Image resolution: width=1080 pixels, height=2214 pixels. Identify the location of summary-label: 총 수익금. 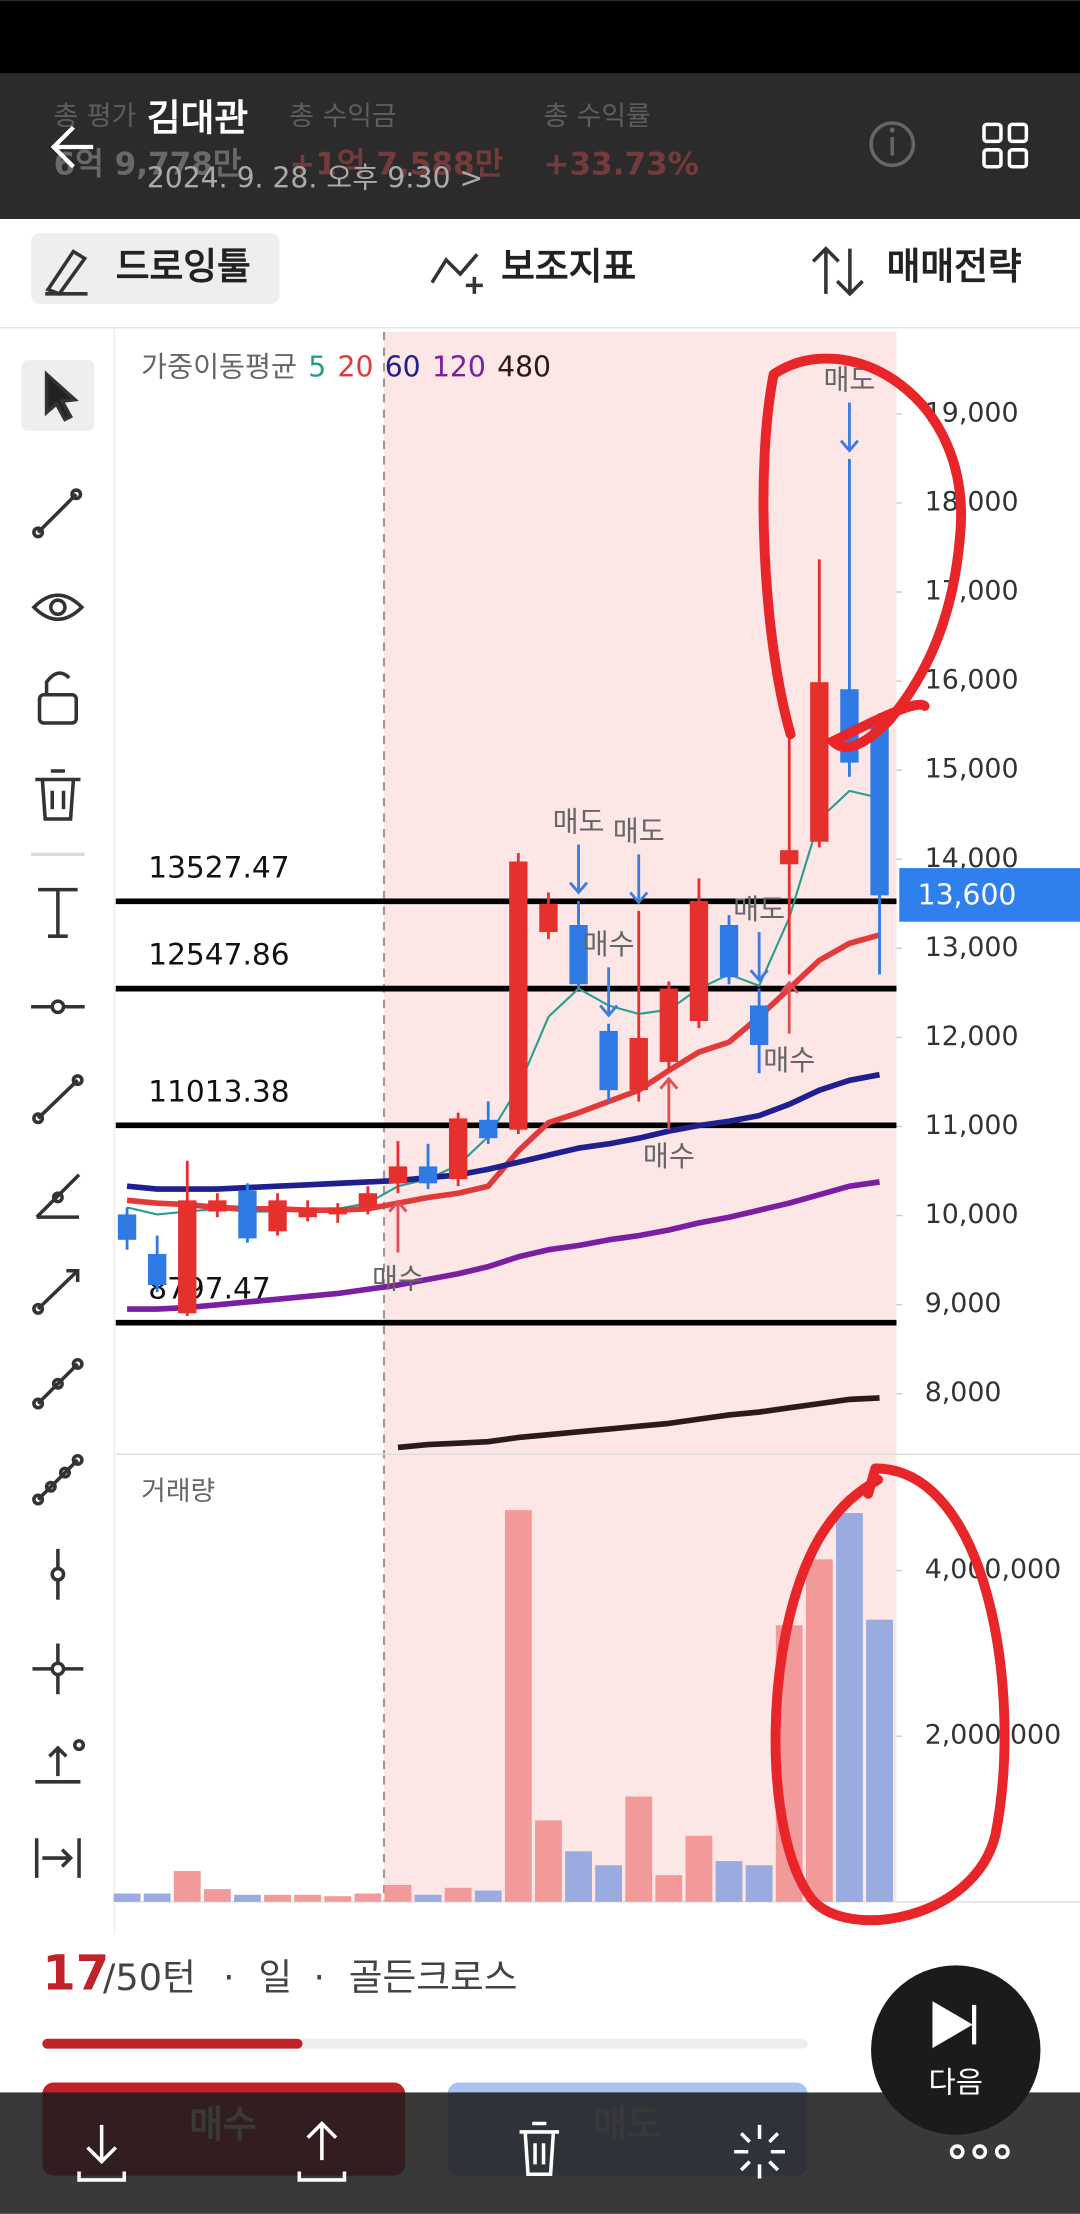
(342, 116).